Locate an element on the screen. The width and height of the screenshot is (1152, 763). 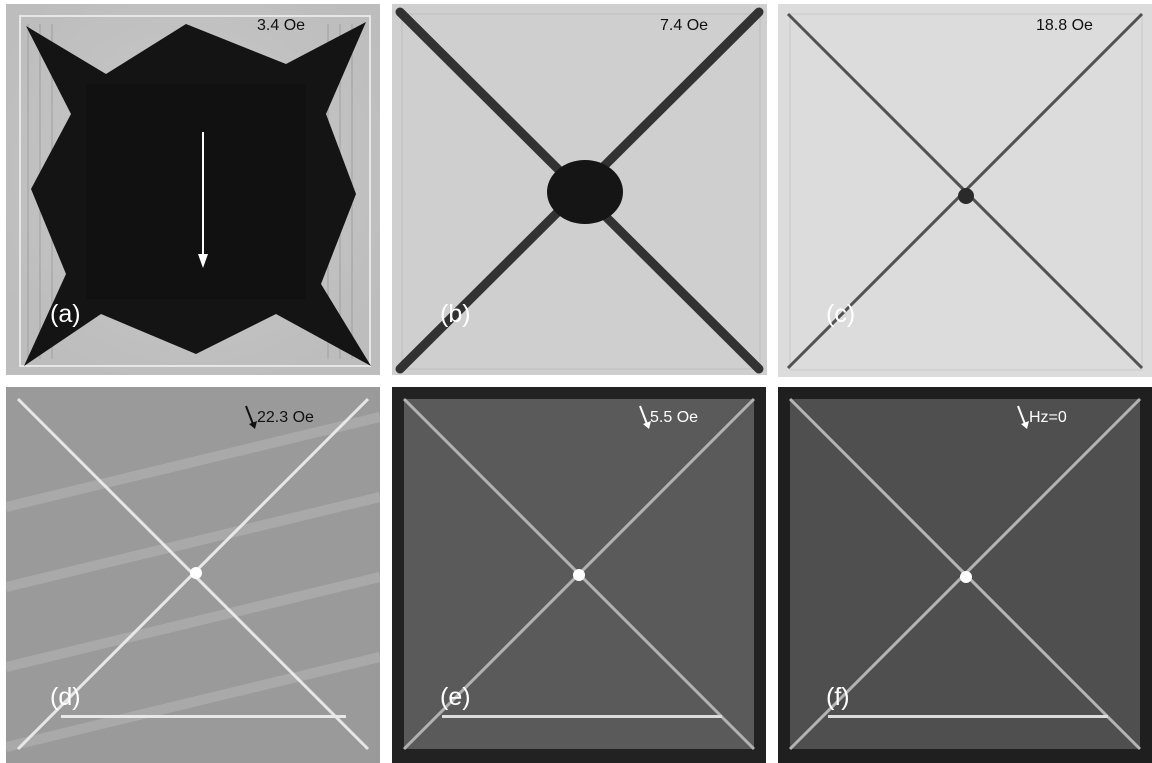
panel-d-label: (d) is located at coordinates (65, 697).